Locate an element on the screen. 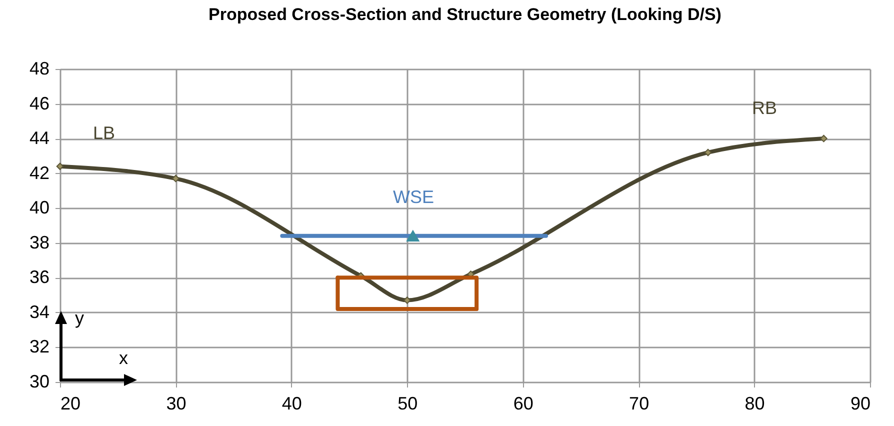  y-tick-label: 40 is located at coordinates (39, 208).